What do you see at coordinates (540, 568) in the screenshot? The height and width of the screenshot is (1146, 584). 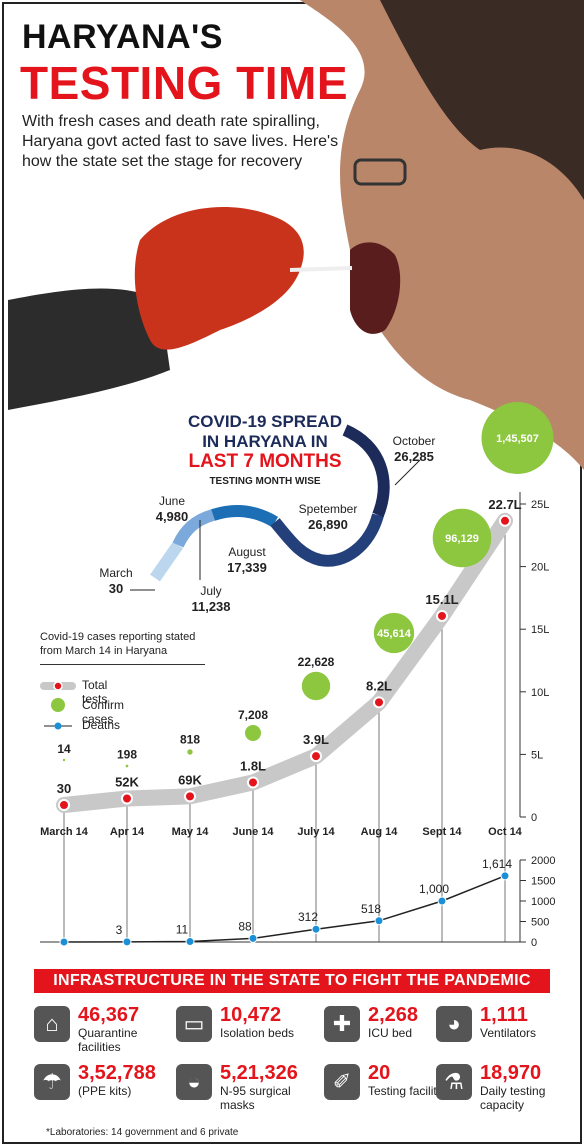 I see `tests-tick-label: 20L` at bounding box center [540, 568].